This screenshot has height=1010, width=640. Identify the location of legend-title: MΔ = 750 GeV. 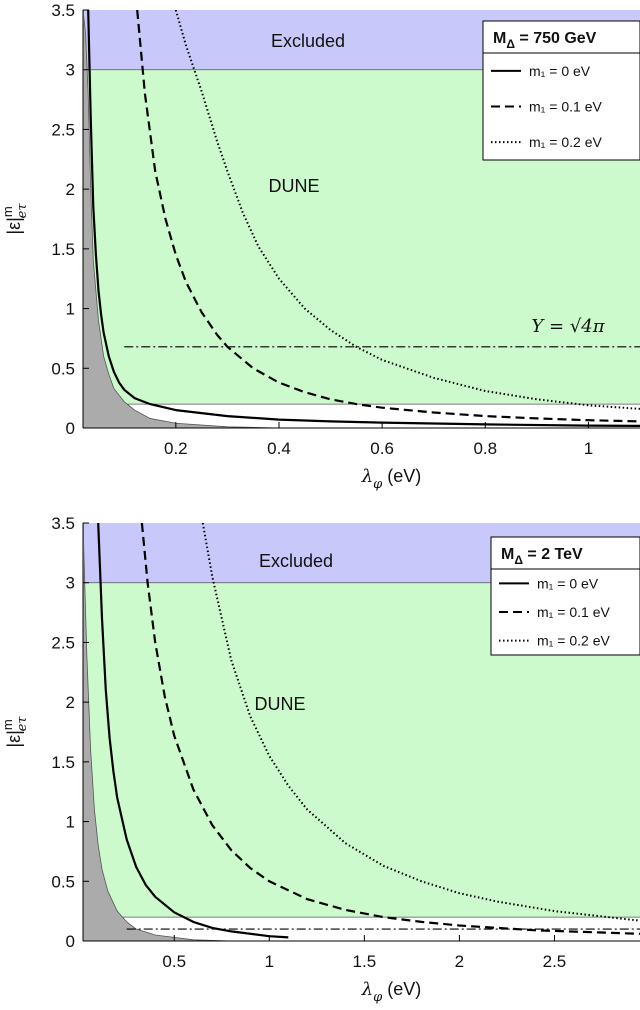
(545, 40).